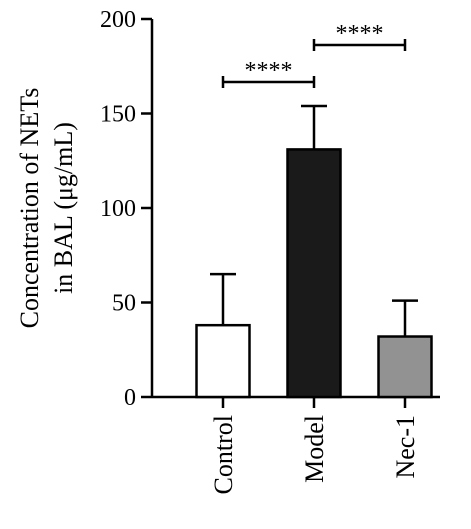 This screenshot has width=471, height=529. What do you see at coordinates (29, 208) in the screenshot?
I see `y-axis-title-line-1: Concentration of NETs` at bounding box center [29, 208].